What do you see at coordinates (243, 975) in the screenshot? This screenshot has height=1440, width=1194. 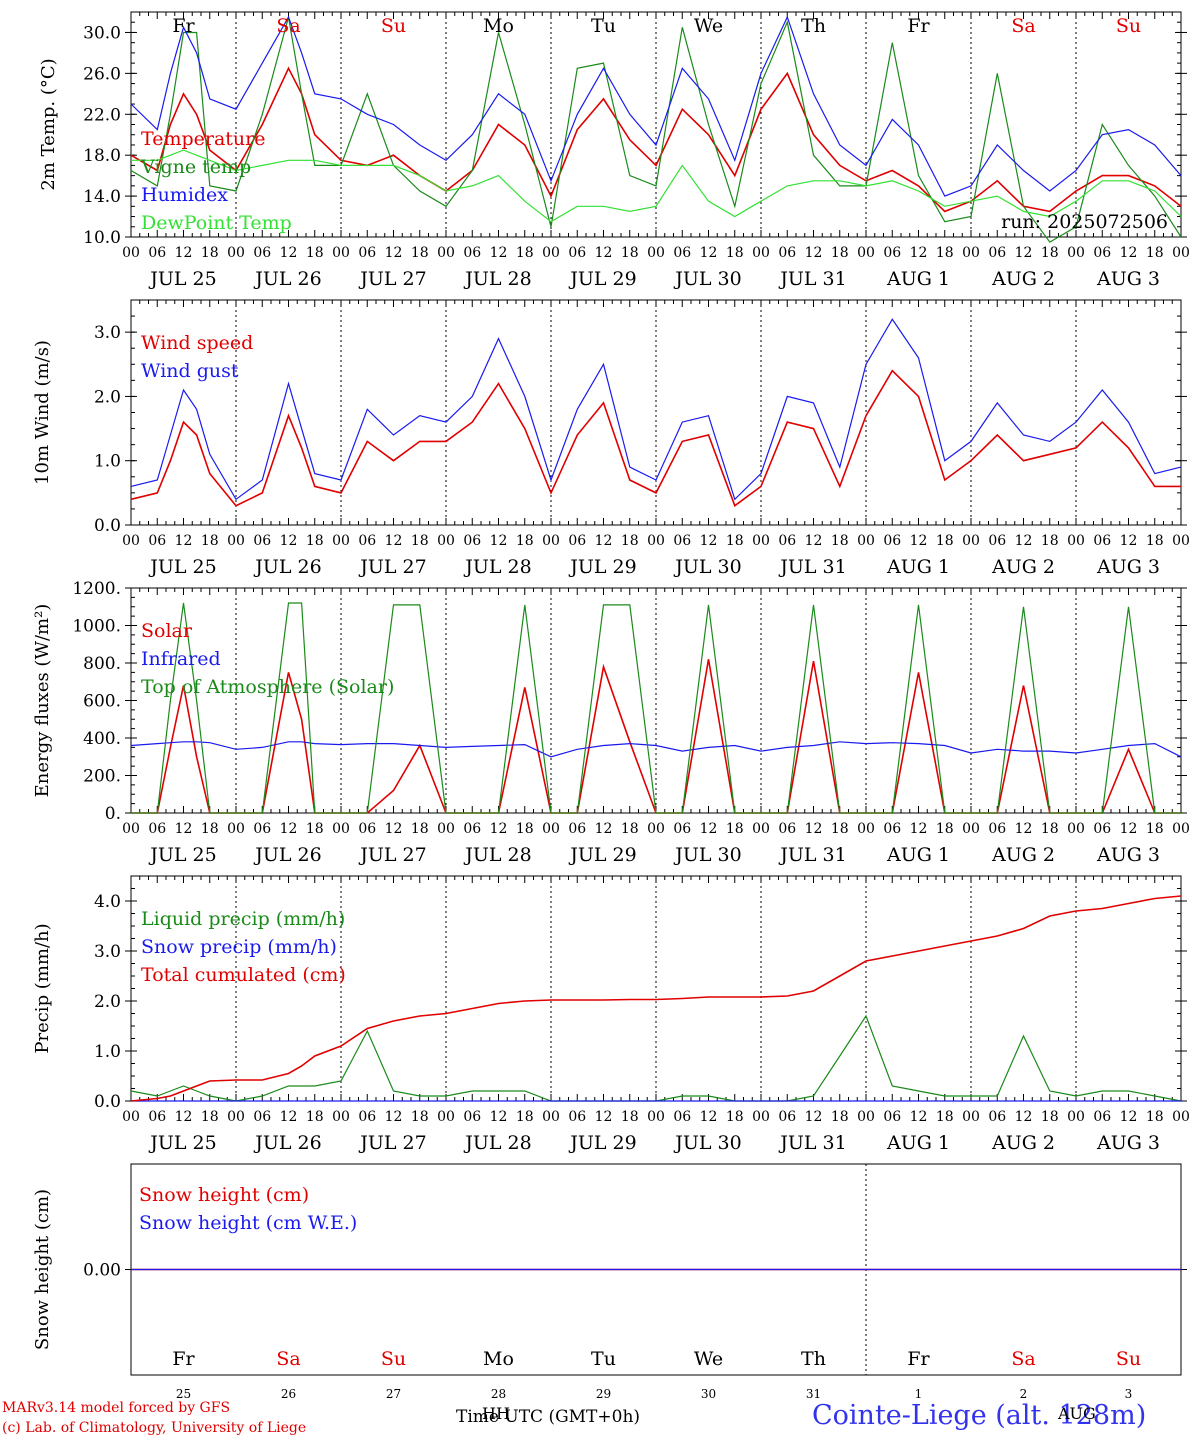 I see `legend-entry: Total cumulated (cm)` at bounding box center [243, 975].